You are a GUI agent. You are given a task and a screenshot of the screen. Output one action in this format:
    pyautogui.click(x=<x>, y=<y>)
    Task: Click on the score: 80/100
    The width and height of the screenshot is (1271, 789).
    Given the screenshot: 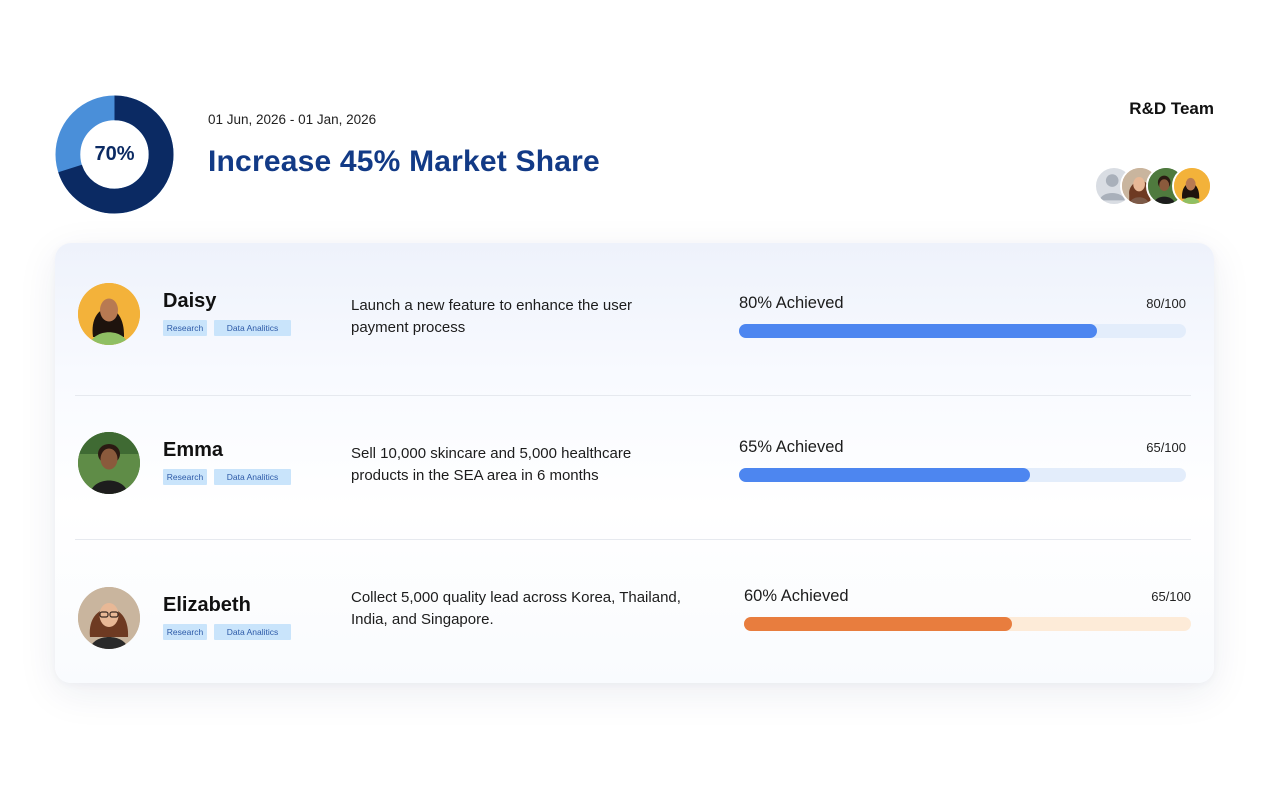 What is the action you would take?
    pyautogui.click(x=1166, y=303)
    